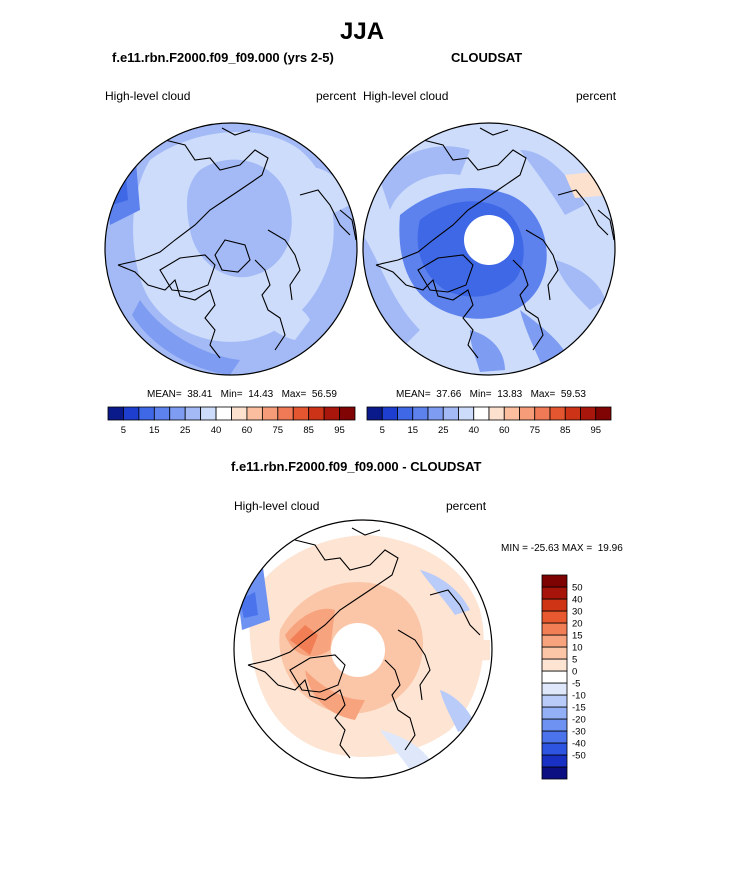 Image resolution: width=733 pixels, height=882 pixels. Describe the element at coordinates (514, 548) in the screenshot. I see `panel3-min-label: MIN =` at that location.